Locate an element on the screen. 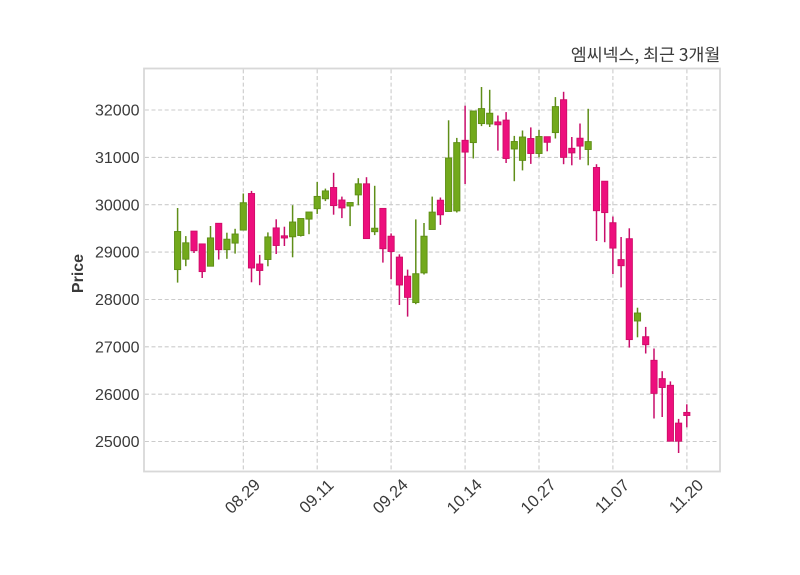 The width and height of the screenshot is (800, 575). svg-text: 28000 is located at coordinates (117, 300).